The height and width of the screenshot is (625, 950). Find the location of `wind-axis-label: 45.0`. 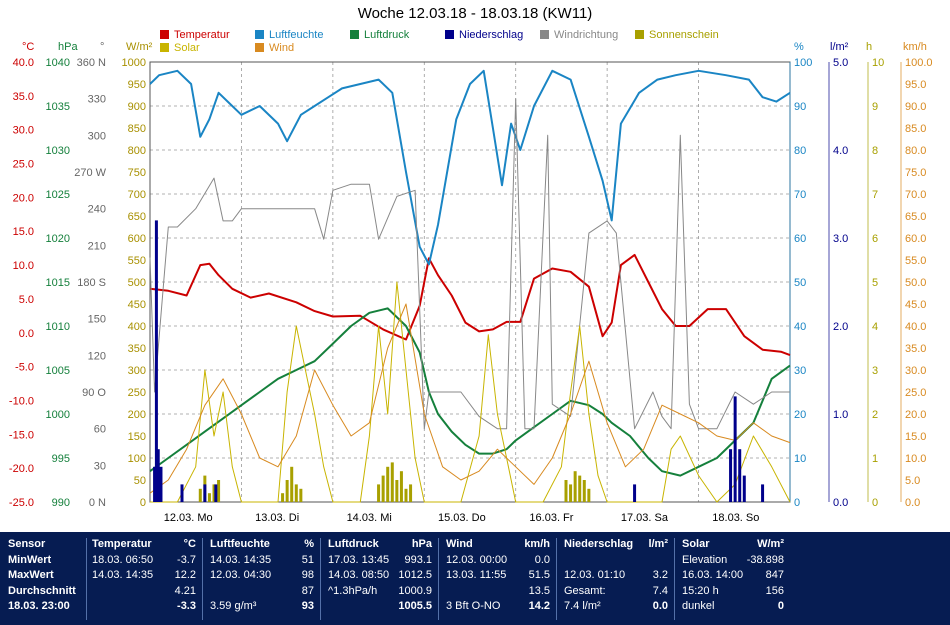

wind-axis-label: 45.0 is located at coordinates (915, 305).